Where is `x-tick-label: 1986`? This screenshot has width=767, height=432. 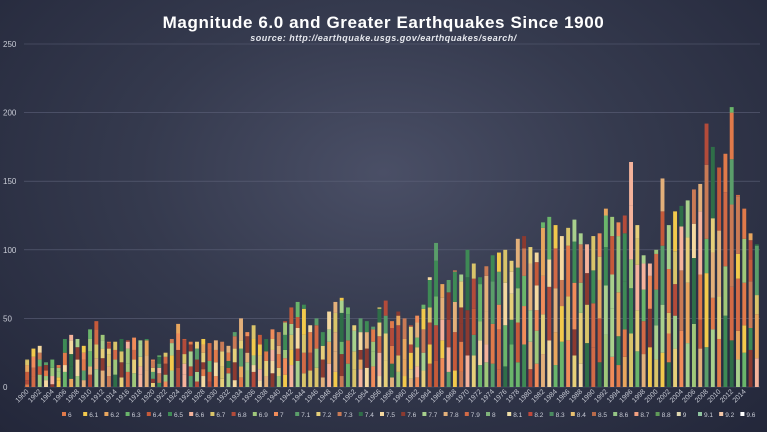 x-tick-label: 1986 is located at coordinates (564, 396).